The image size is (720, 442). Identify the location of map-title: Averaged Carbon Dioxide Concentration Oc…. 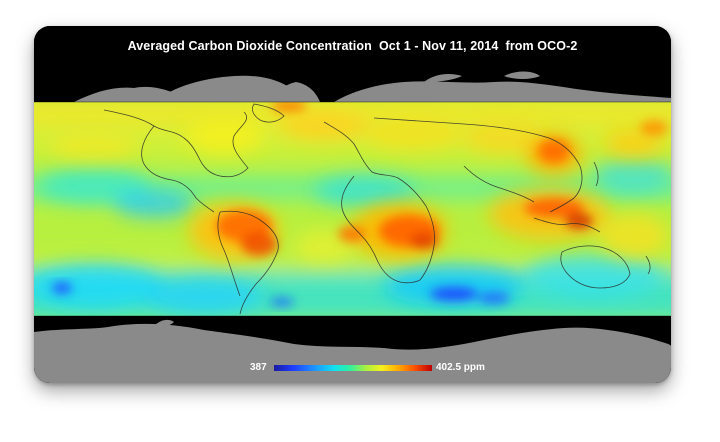
(352, 46).